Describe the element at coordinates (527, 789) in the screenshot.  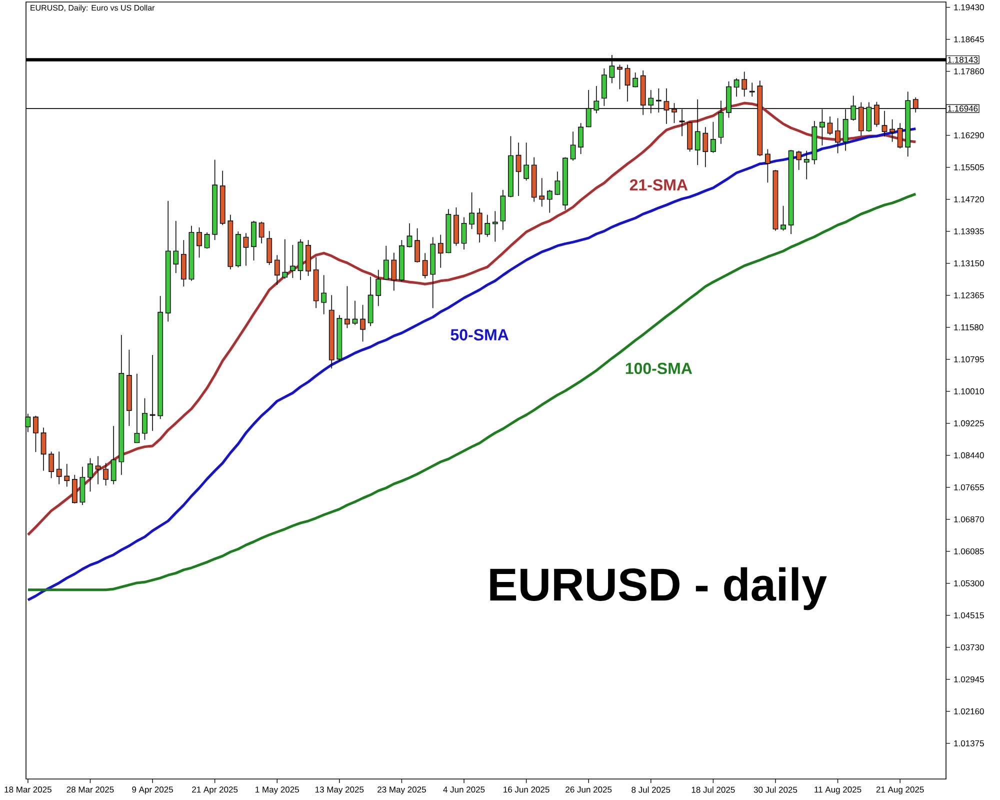
I see `x-tick-label: 16 Jun 2025` at that location.